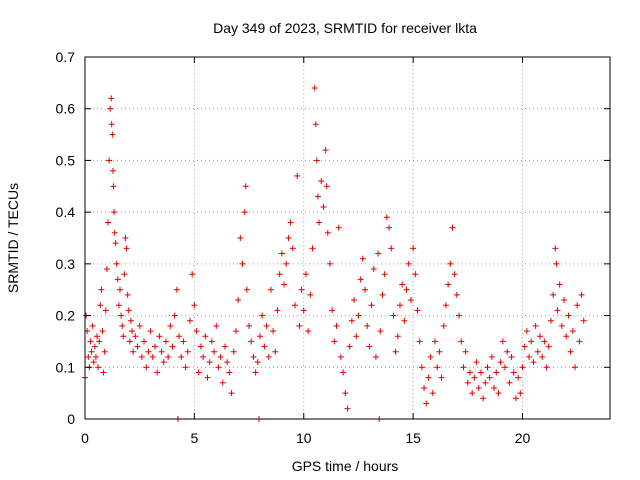 Image resolution: width=640 pixels, height=480 pixels. I want to click on y-tick-label: 0, so click(71, 419).